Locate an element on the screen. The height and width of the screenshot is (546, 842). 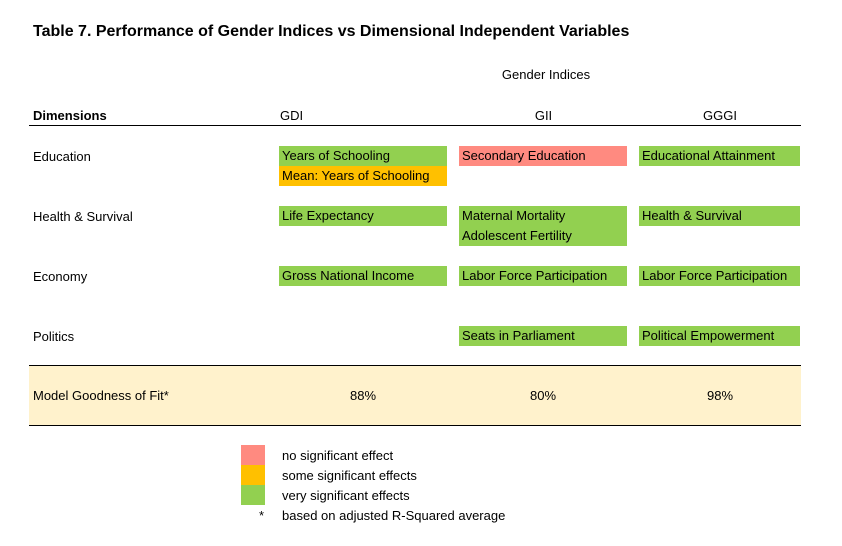
row-label-education: Education is located at coordinates (62, 156).